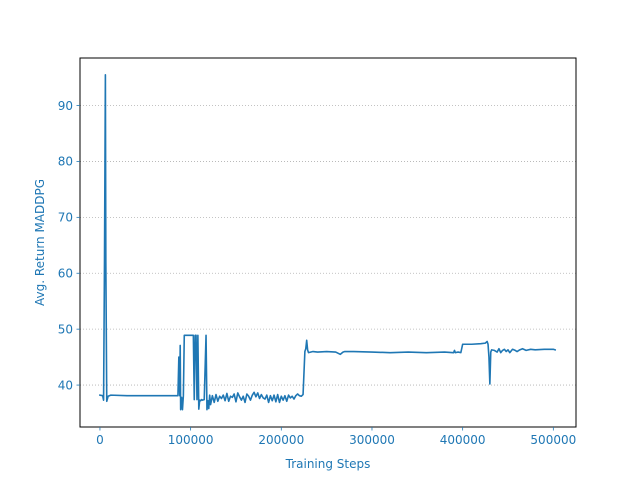 The height and width of the screenshot is (480, 640). What do you see at coordinates (65, 218) in the screenshot?
I see `y-tick-label: 70` at bounding box center [65, 218].